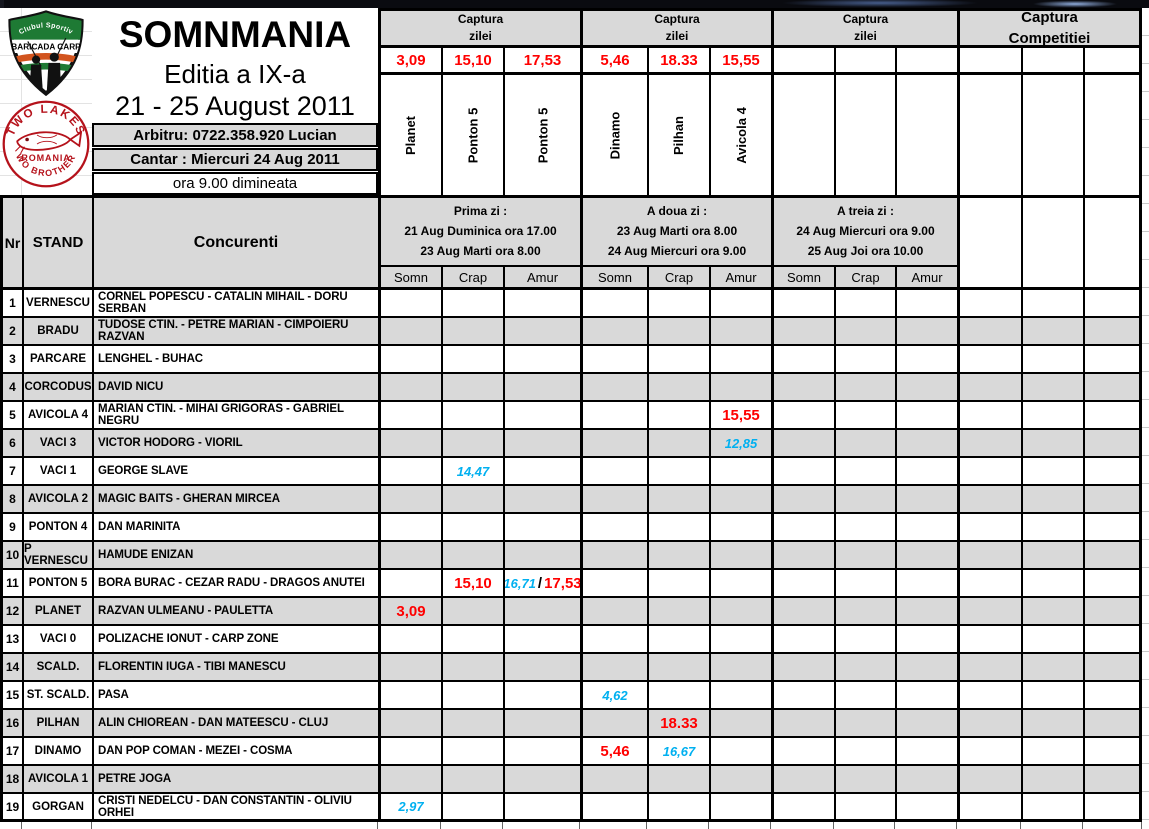  What do you see at coordinates (235, 242) in the screenshot?
I see `column-header-concurenti: Concurenti` at bounding box center [235, 242].